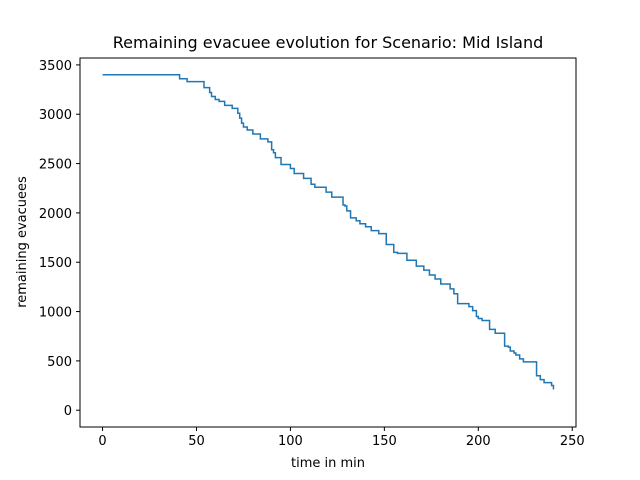 Image resolution: width=640 pixels, height=480 pixels. Describe the element at coordinates (384, 441) in the screenshot. I see `x-tick-label: 150` at that location.